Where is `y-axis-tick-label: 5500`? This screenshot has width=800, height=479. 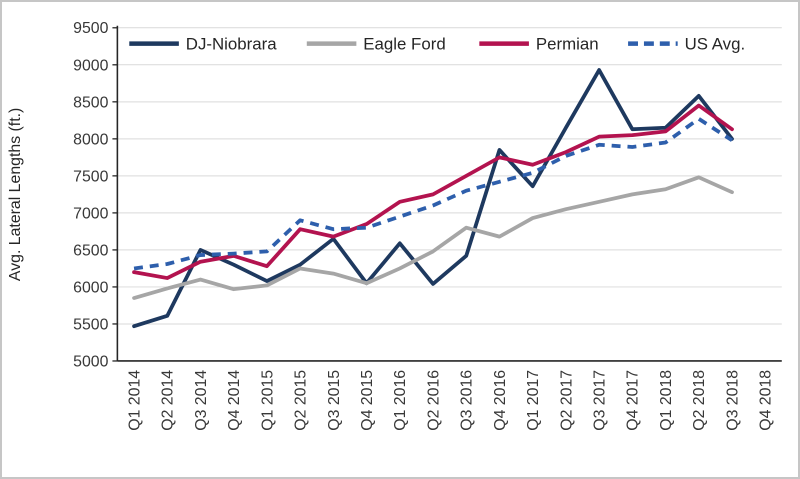 y-axis-tick-label: 5500 is located at coordinates (90, 324).